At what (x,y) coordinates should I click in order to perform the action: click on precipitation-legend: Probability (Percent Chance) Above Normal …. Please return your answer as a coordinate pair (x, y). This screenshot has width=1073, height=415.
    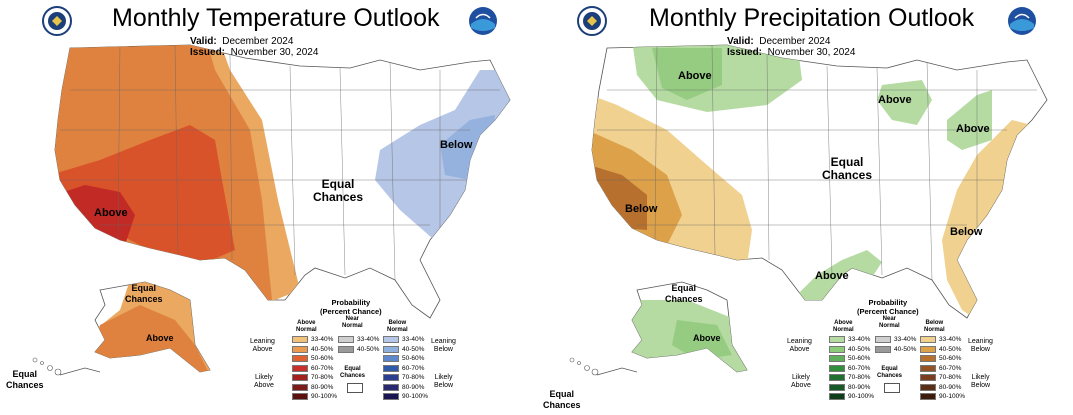
    Looking at the image, I should click on (897, 355).